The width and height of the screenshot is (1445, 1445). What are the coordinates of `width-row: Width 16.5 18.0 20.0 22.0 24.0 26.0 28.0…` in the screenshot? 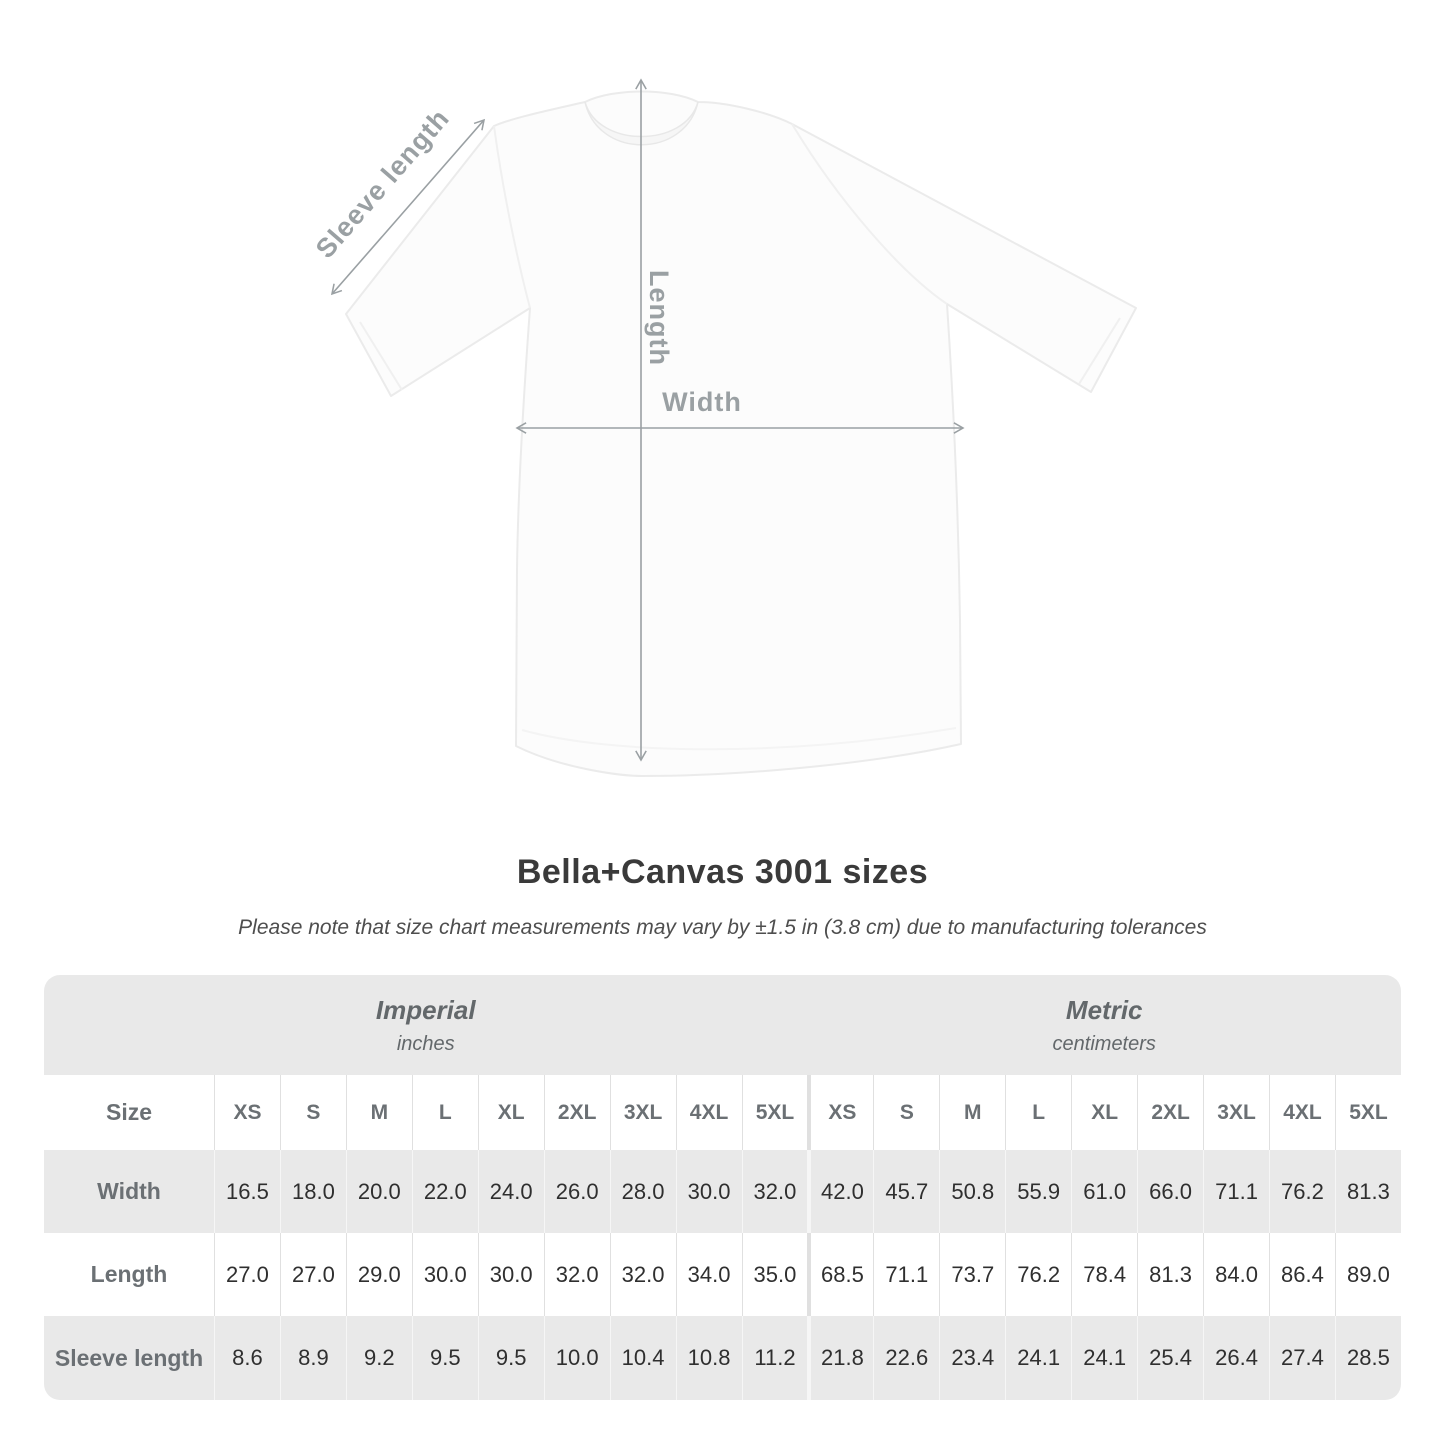 It's located at (722, 1191).